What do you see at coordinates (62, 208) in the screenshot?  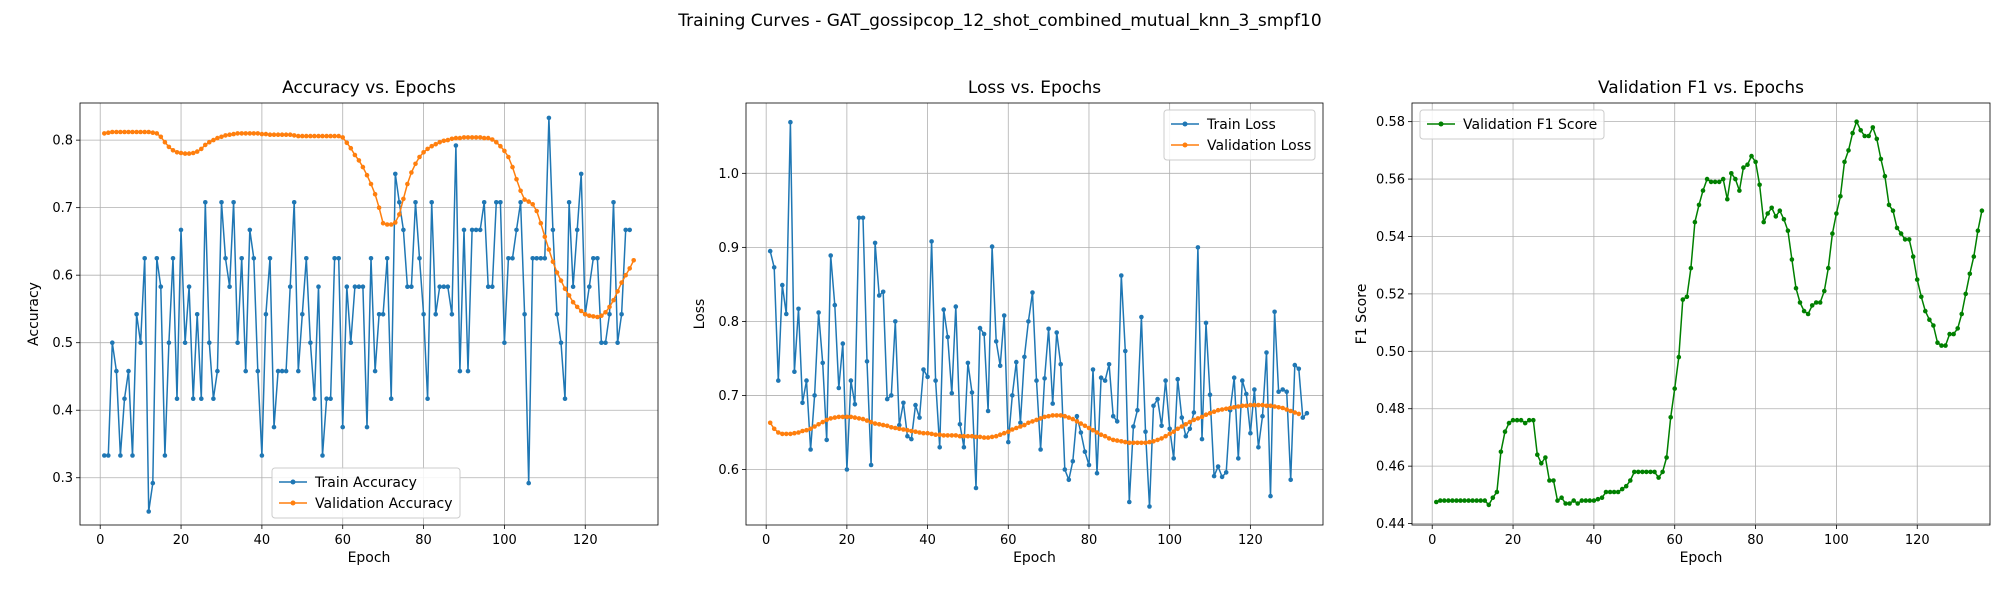 I see `y-tick-label: 0.7` at bounding box center [62, 208].